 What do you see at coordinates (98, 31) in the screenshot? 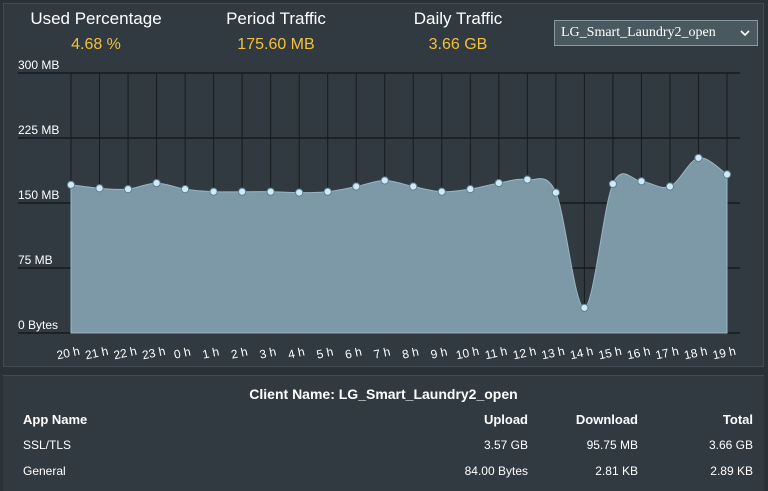
I see `used-percentage-stat: Used Percentage 4.68 %` at bounding box center [98, 31].